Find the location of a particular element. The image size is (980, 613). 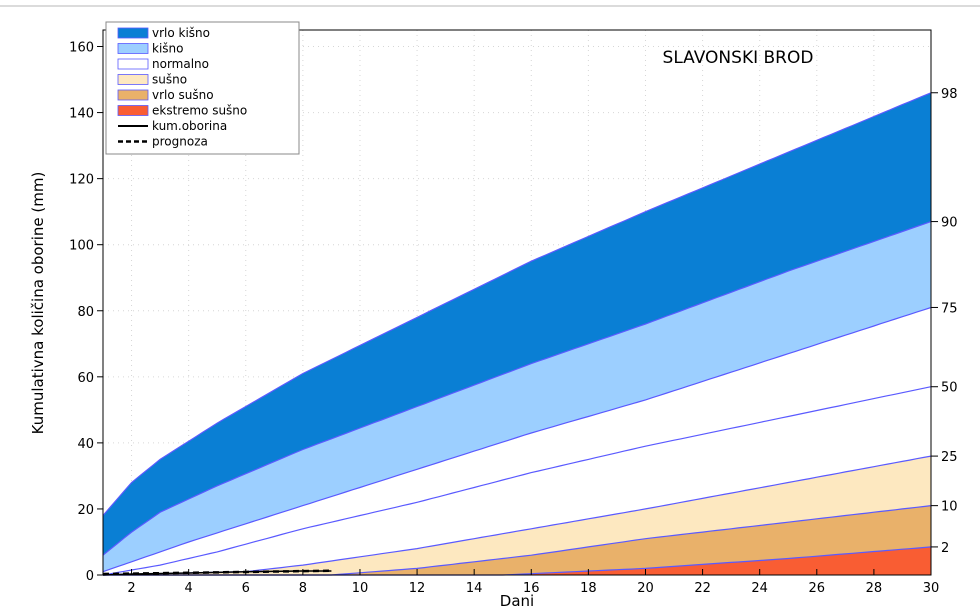

percentile-label-50: 50 is located at coordinates (949, 388).